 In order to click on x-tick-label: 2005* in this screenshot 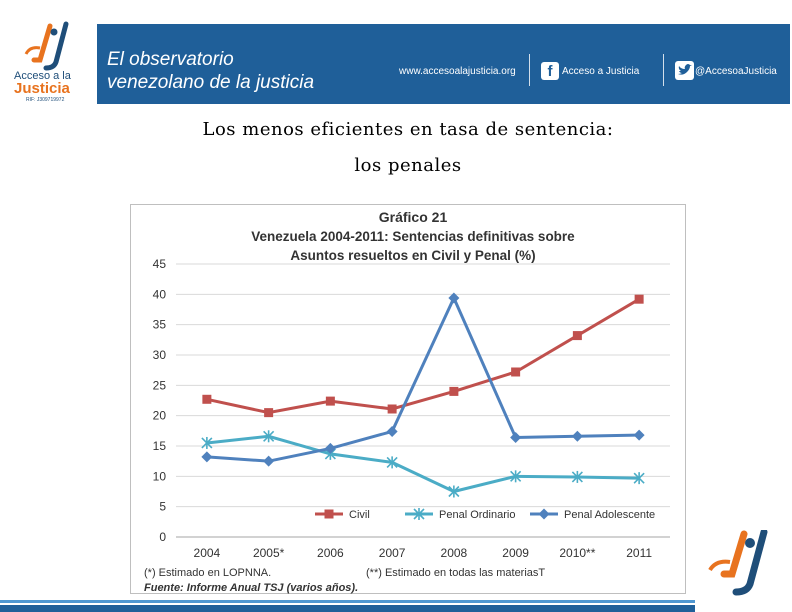, I will do `click(269, 553)`.